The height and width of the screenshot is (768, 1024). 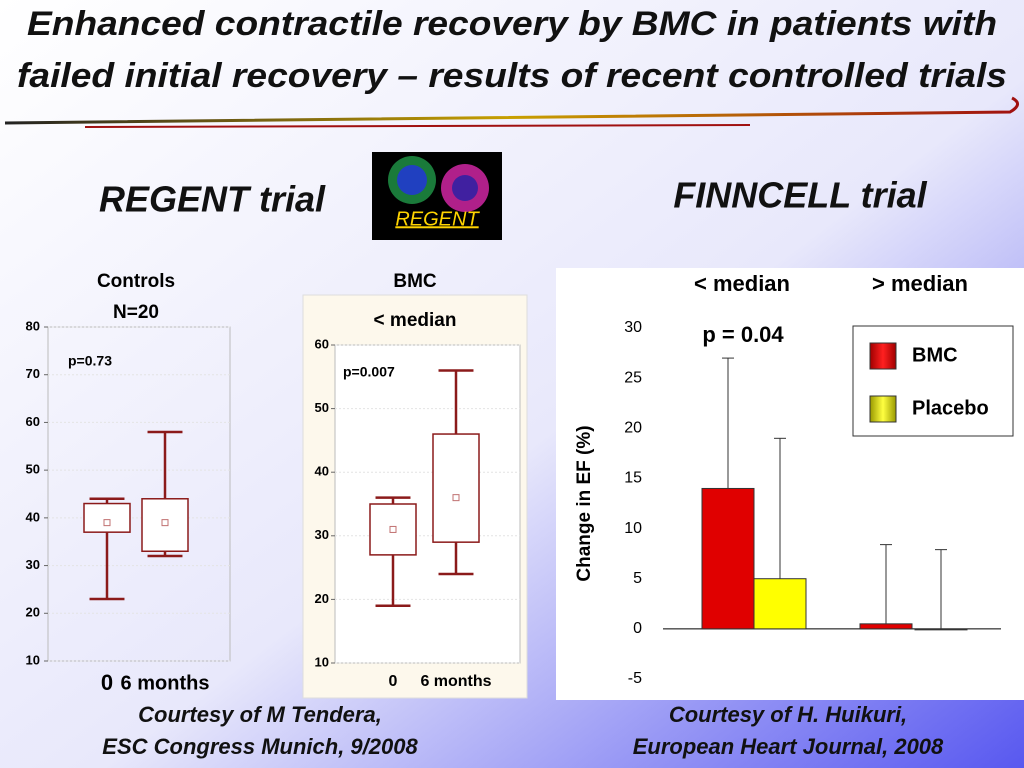 I want to click on annotation: p=0.73, so click(x=90, y=361).